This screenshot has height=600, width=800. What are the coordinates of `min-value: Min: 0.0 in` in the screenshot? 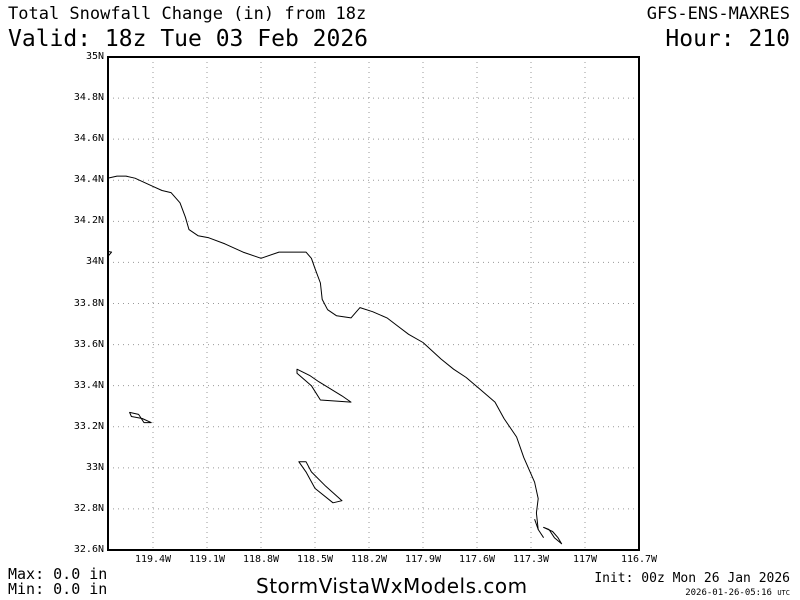 It's located at (58, 589).